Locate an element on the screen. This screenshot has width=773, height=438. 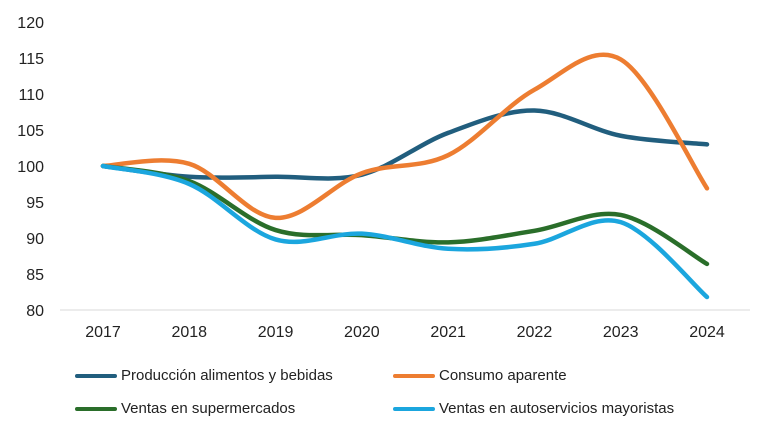
x-tick-label: 2023 is located at coordinates (621, 332).